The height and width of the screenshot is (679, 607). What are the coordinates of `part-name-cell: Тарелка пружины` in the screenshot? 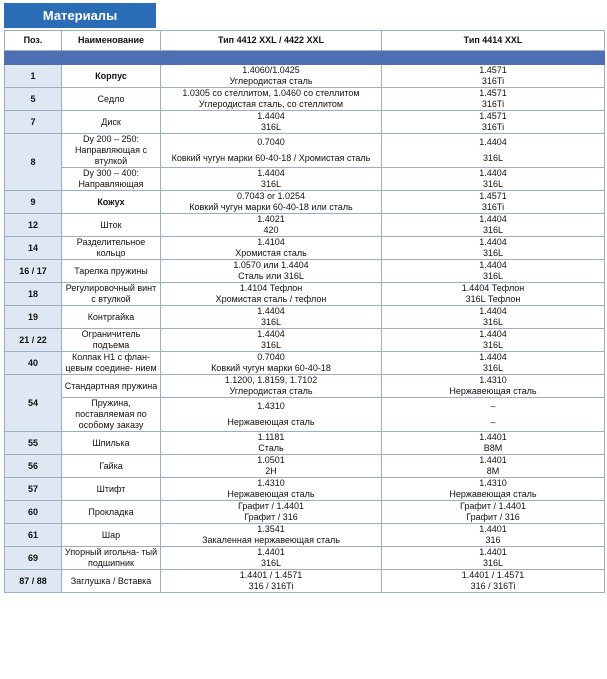 It's located at (111, 271).